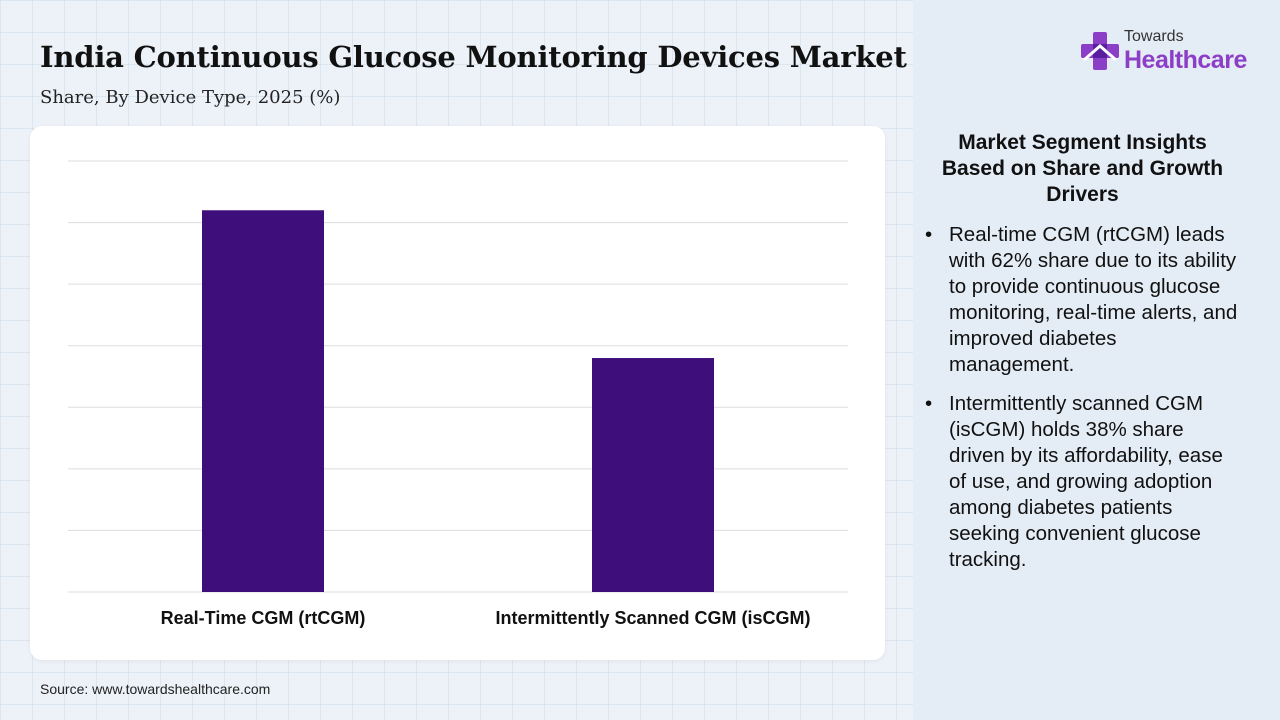 The height and width of the screenshot is (720, 1280). What do you see at coordinates (155, 689) in the screenshot?
I see `source-note: Source: www.towardshealthcare.com` at bounding box center [155, 689].